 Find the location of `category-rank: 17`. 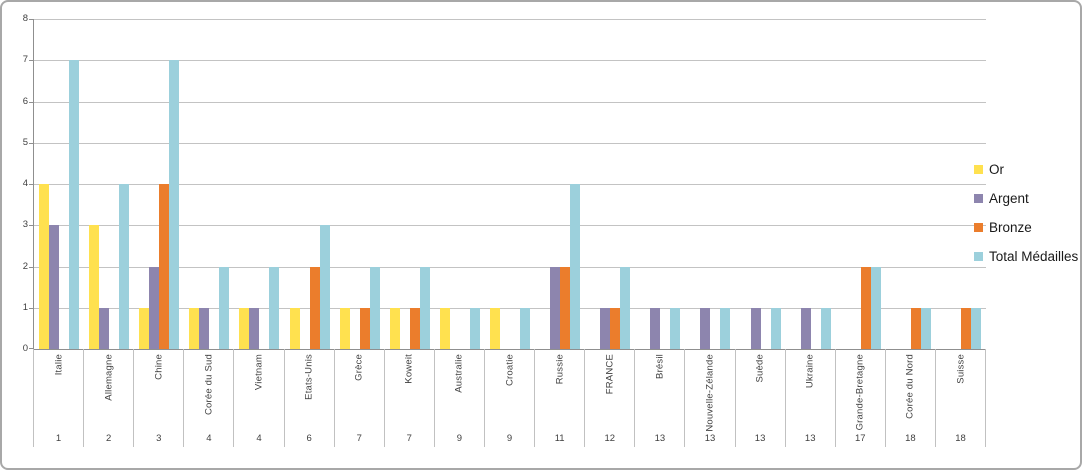

category-rank: 17 is located at coordinates (860, 438).